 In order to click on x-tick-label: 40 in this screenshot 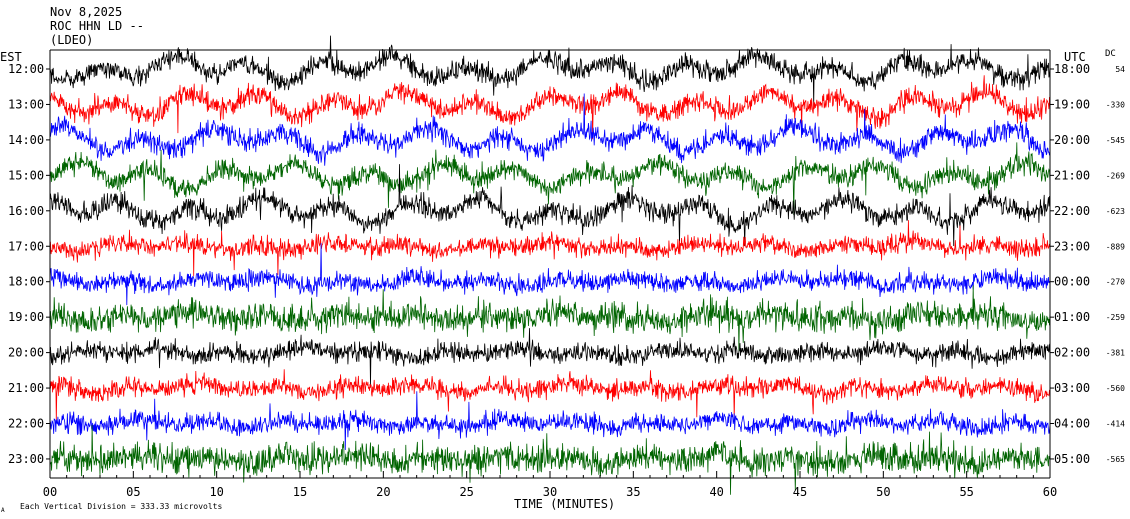, I will do `click(716, 492)`.